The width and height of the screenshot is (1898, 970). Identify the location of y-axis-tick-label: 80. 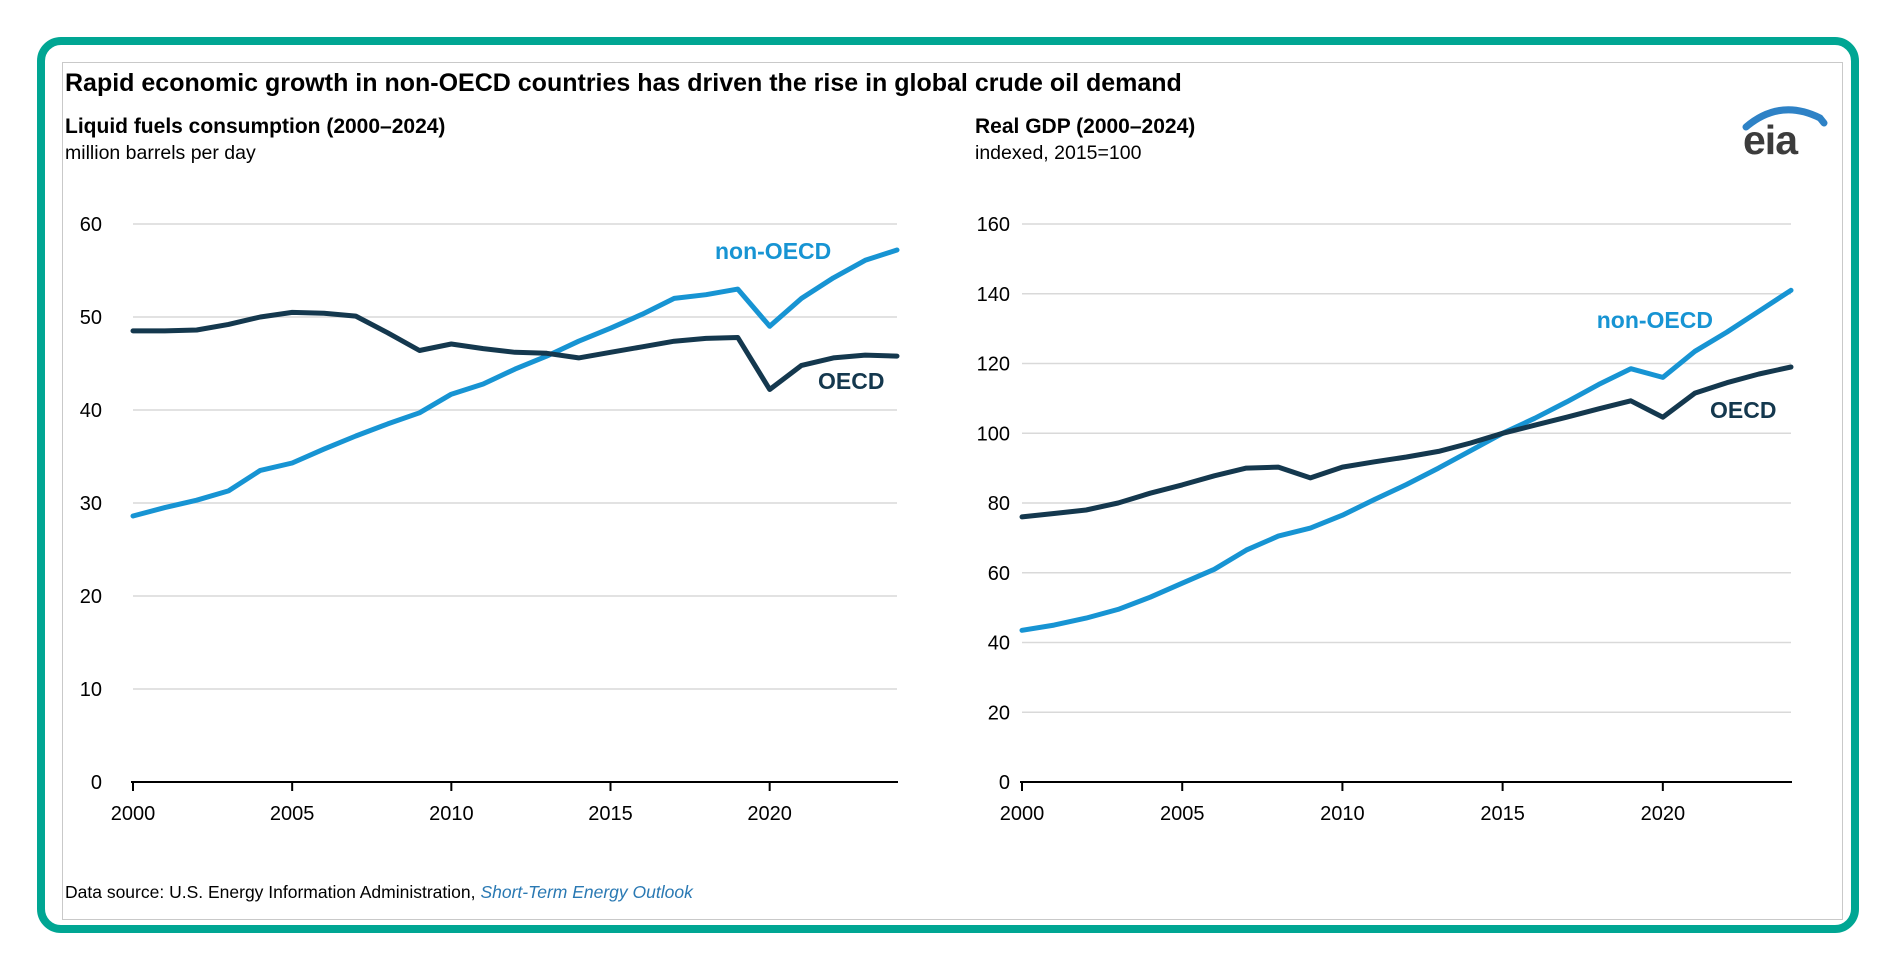
(999, 504).